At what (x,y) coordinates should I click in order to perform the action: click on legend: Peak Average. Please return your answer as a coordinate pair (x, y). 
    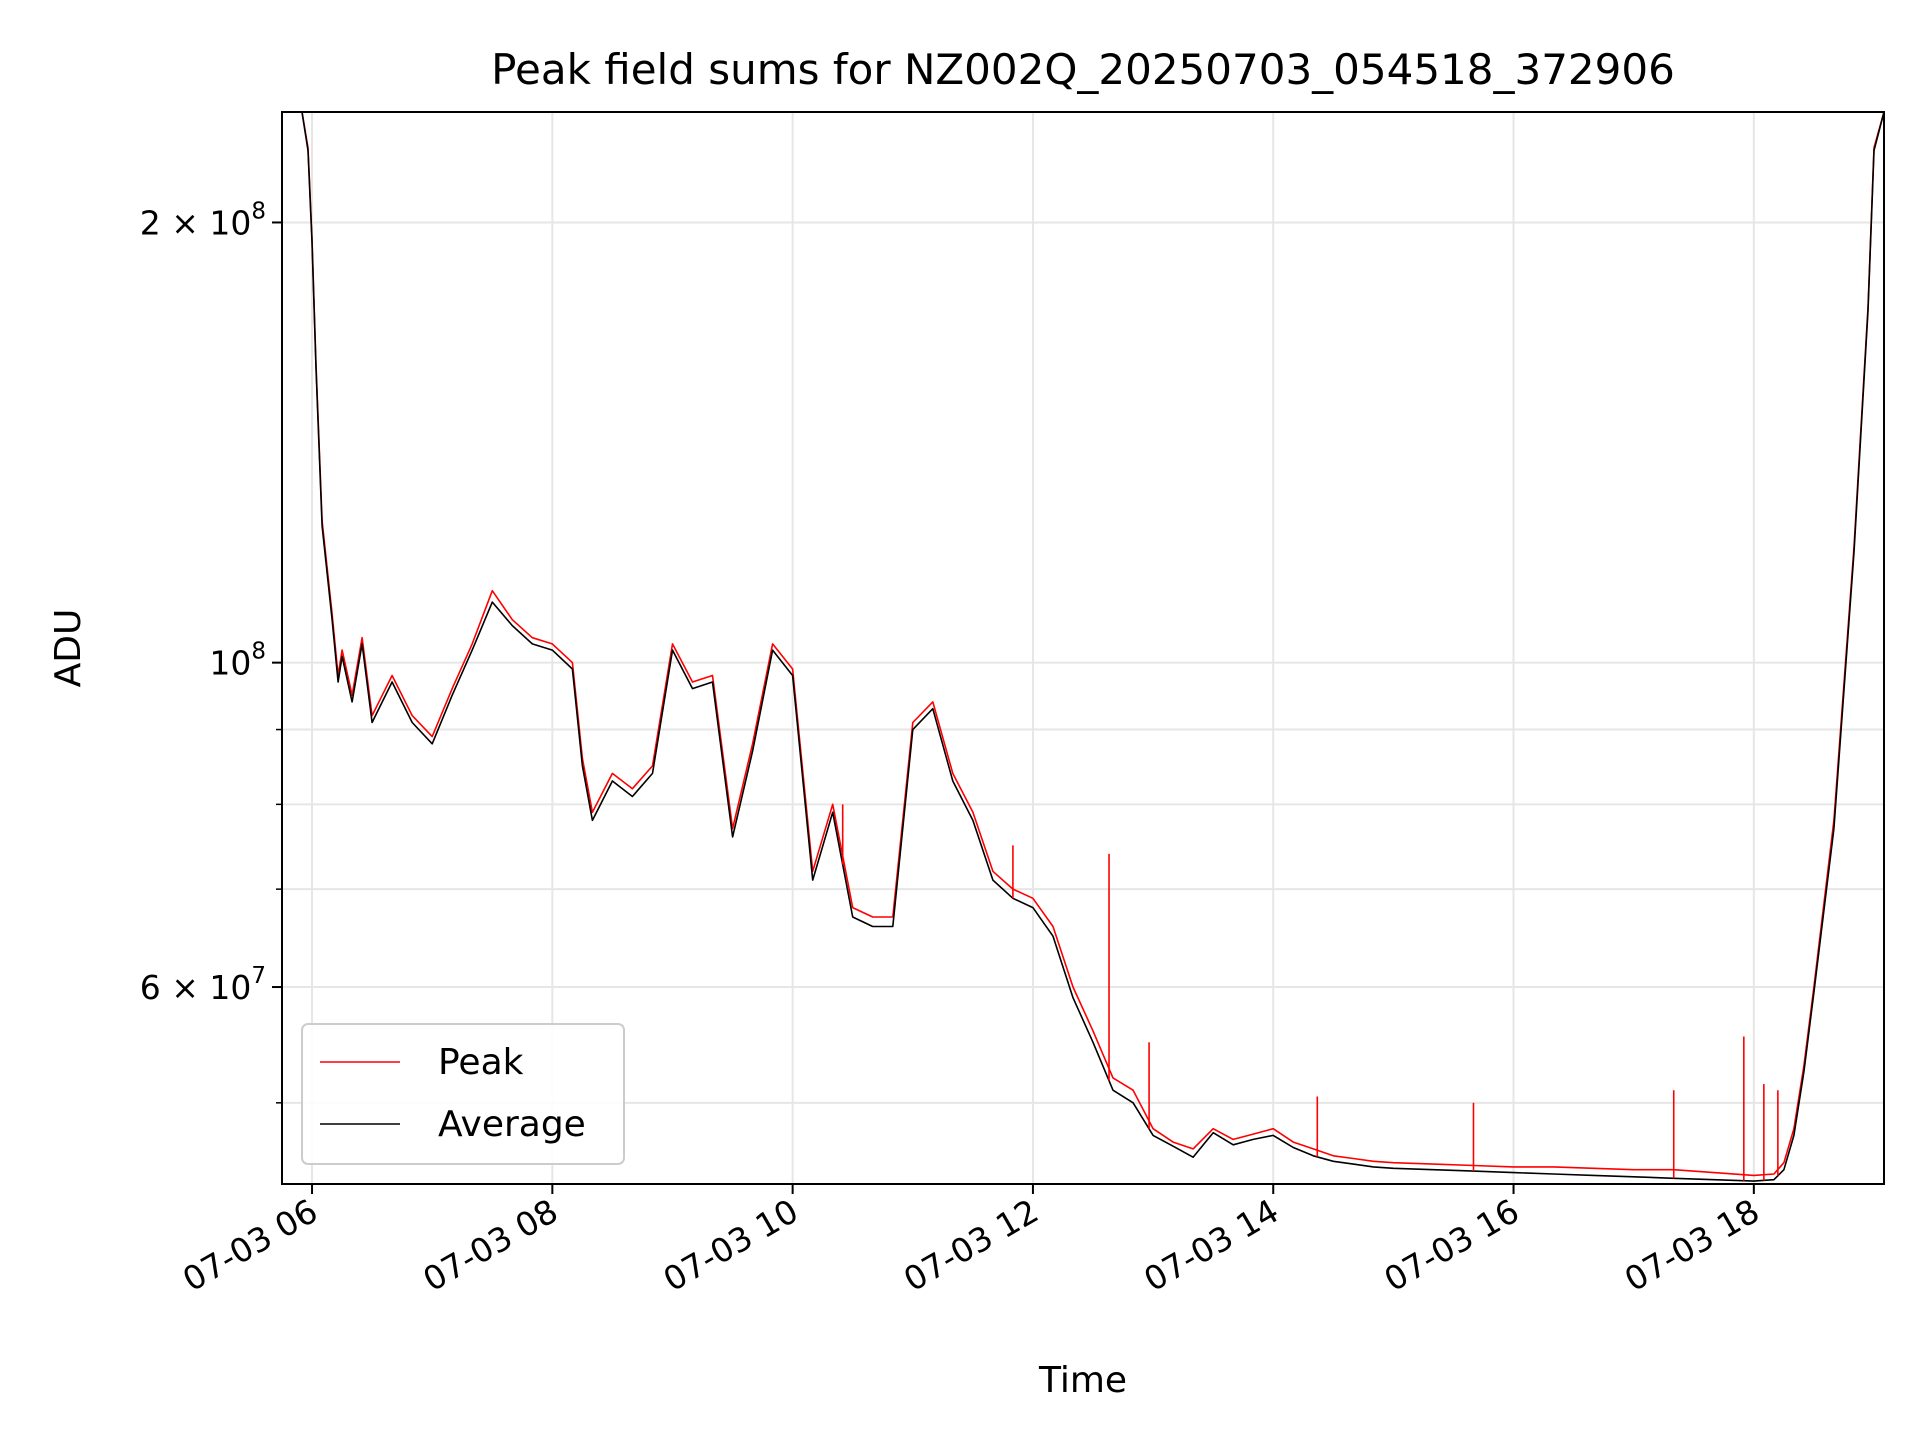
    Looking at the image, I should click on (463, 1094).